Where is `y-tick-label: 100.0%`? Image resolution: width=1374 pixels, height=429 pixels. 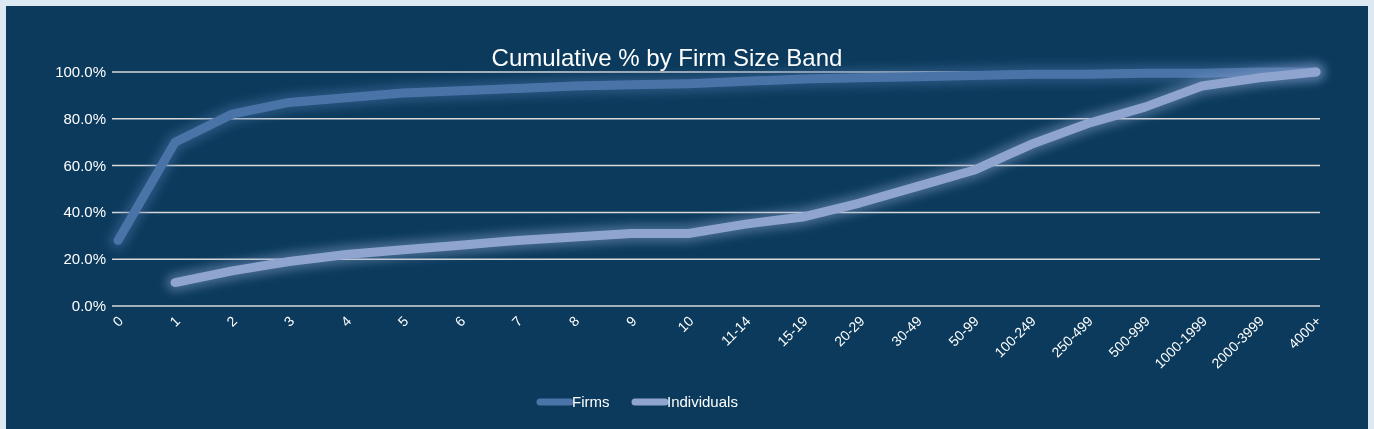
y-tick-label: 100.0% is located at coordinates (80, 71).